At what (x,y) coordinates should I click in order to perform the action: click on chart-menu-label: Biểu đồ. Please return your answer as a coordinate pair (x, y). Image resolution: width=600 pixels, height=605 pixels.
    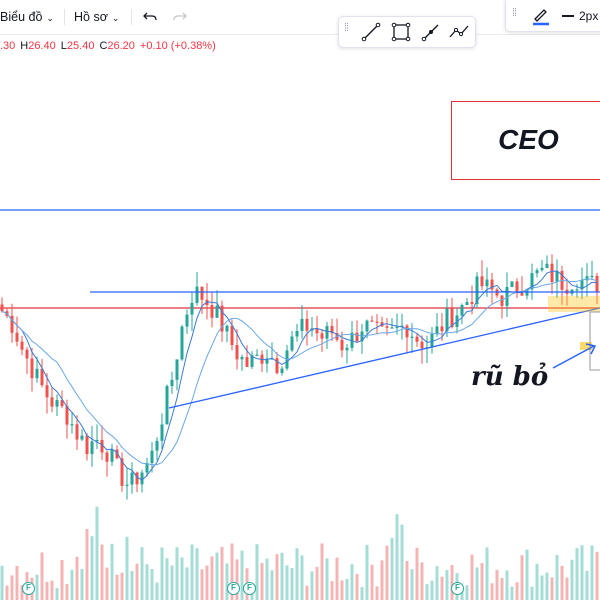
    Looking at the image, I should click on (21, 17).